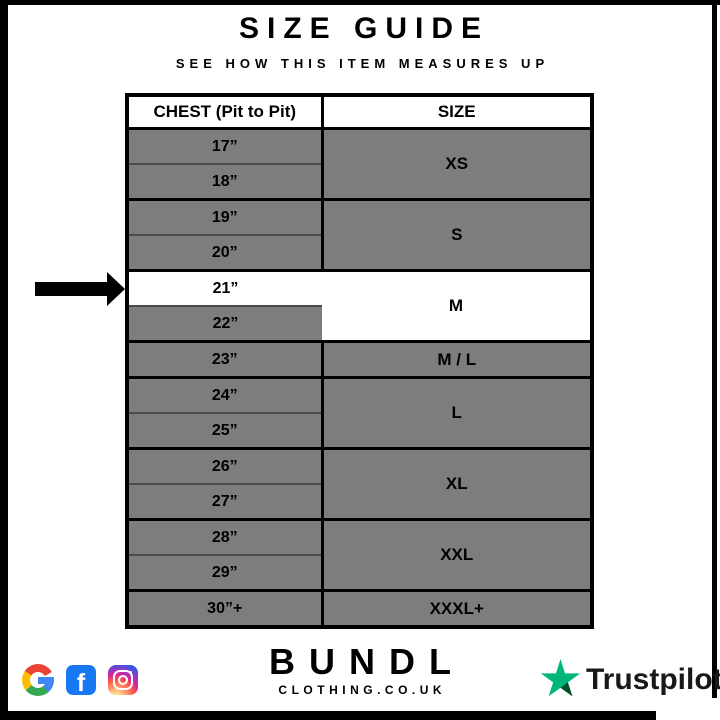 The height and width of the screenshot is (720, 720). I want to click on size-cell-xl: XL, so click(457, 483).